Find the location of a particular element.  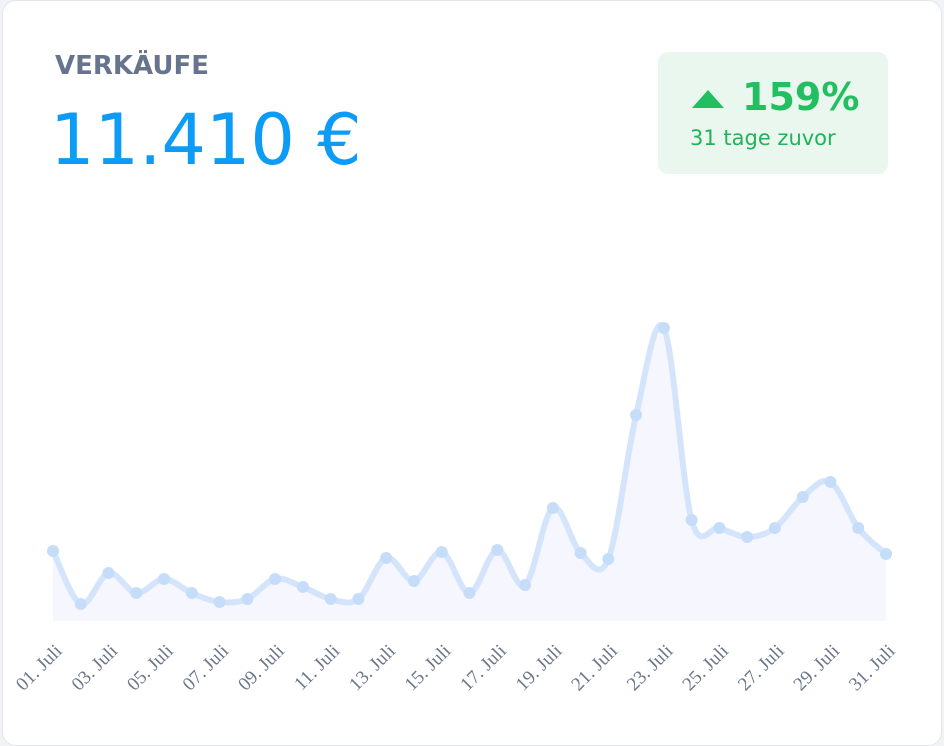

up-arrow is located at coordinates (708, 99).